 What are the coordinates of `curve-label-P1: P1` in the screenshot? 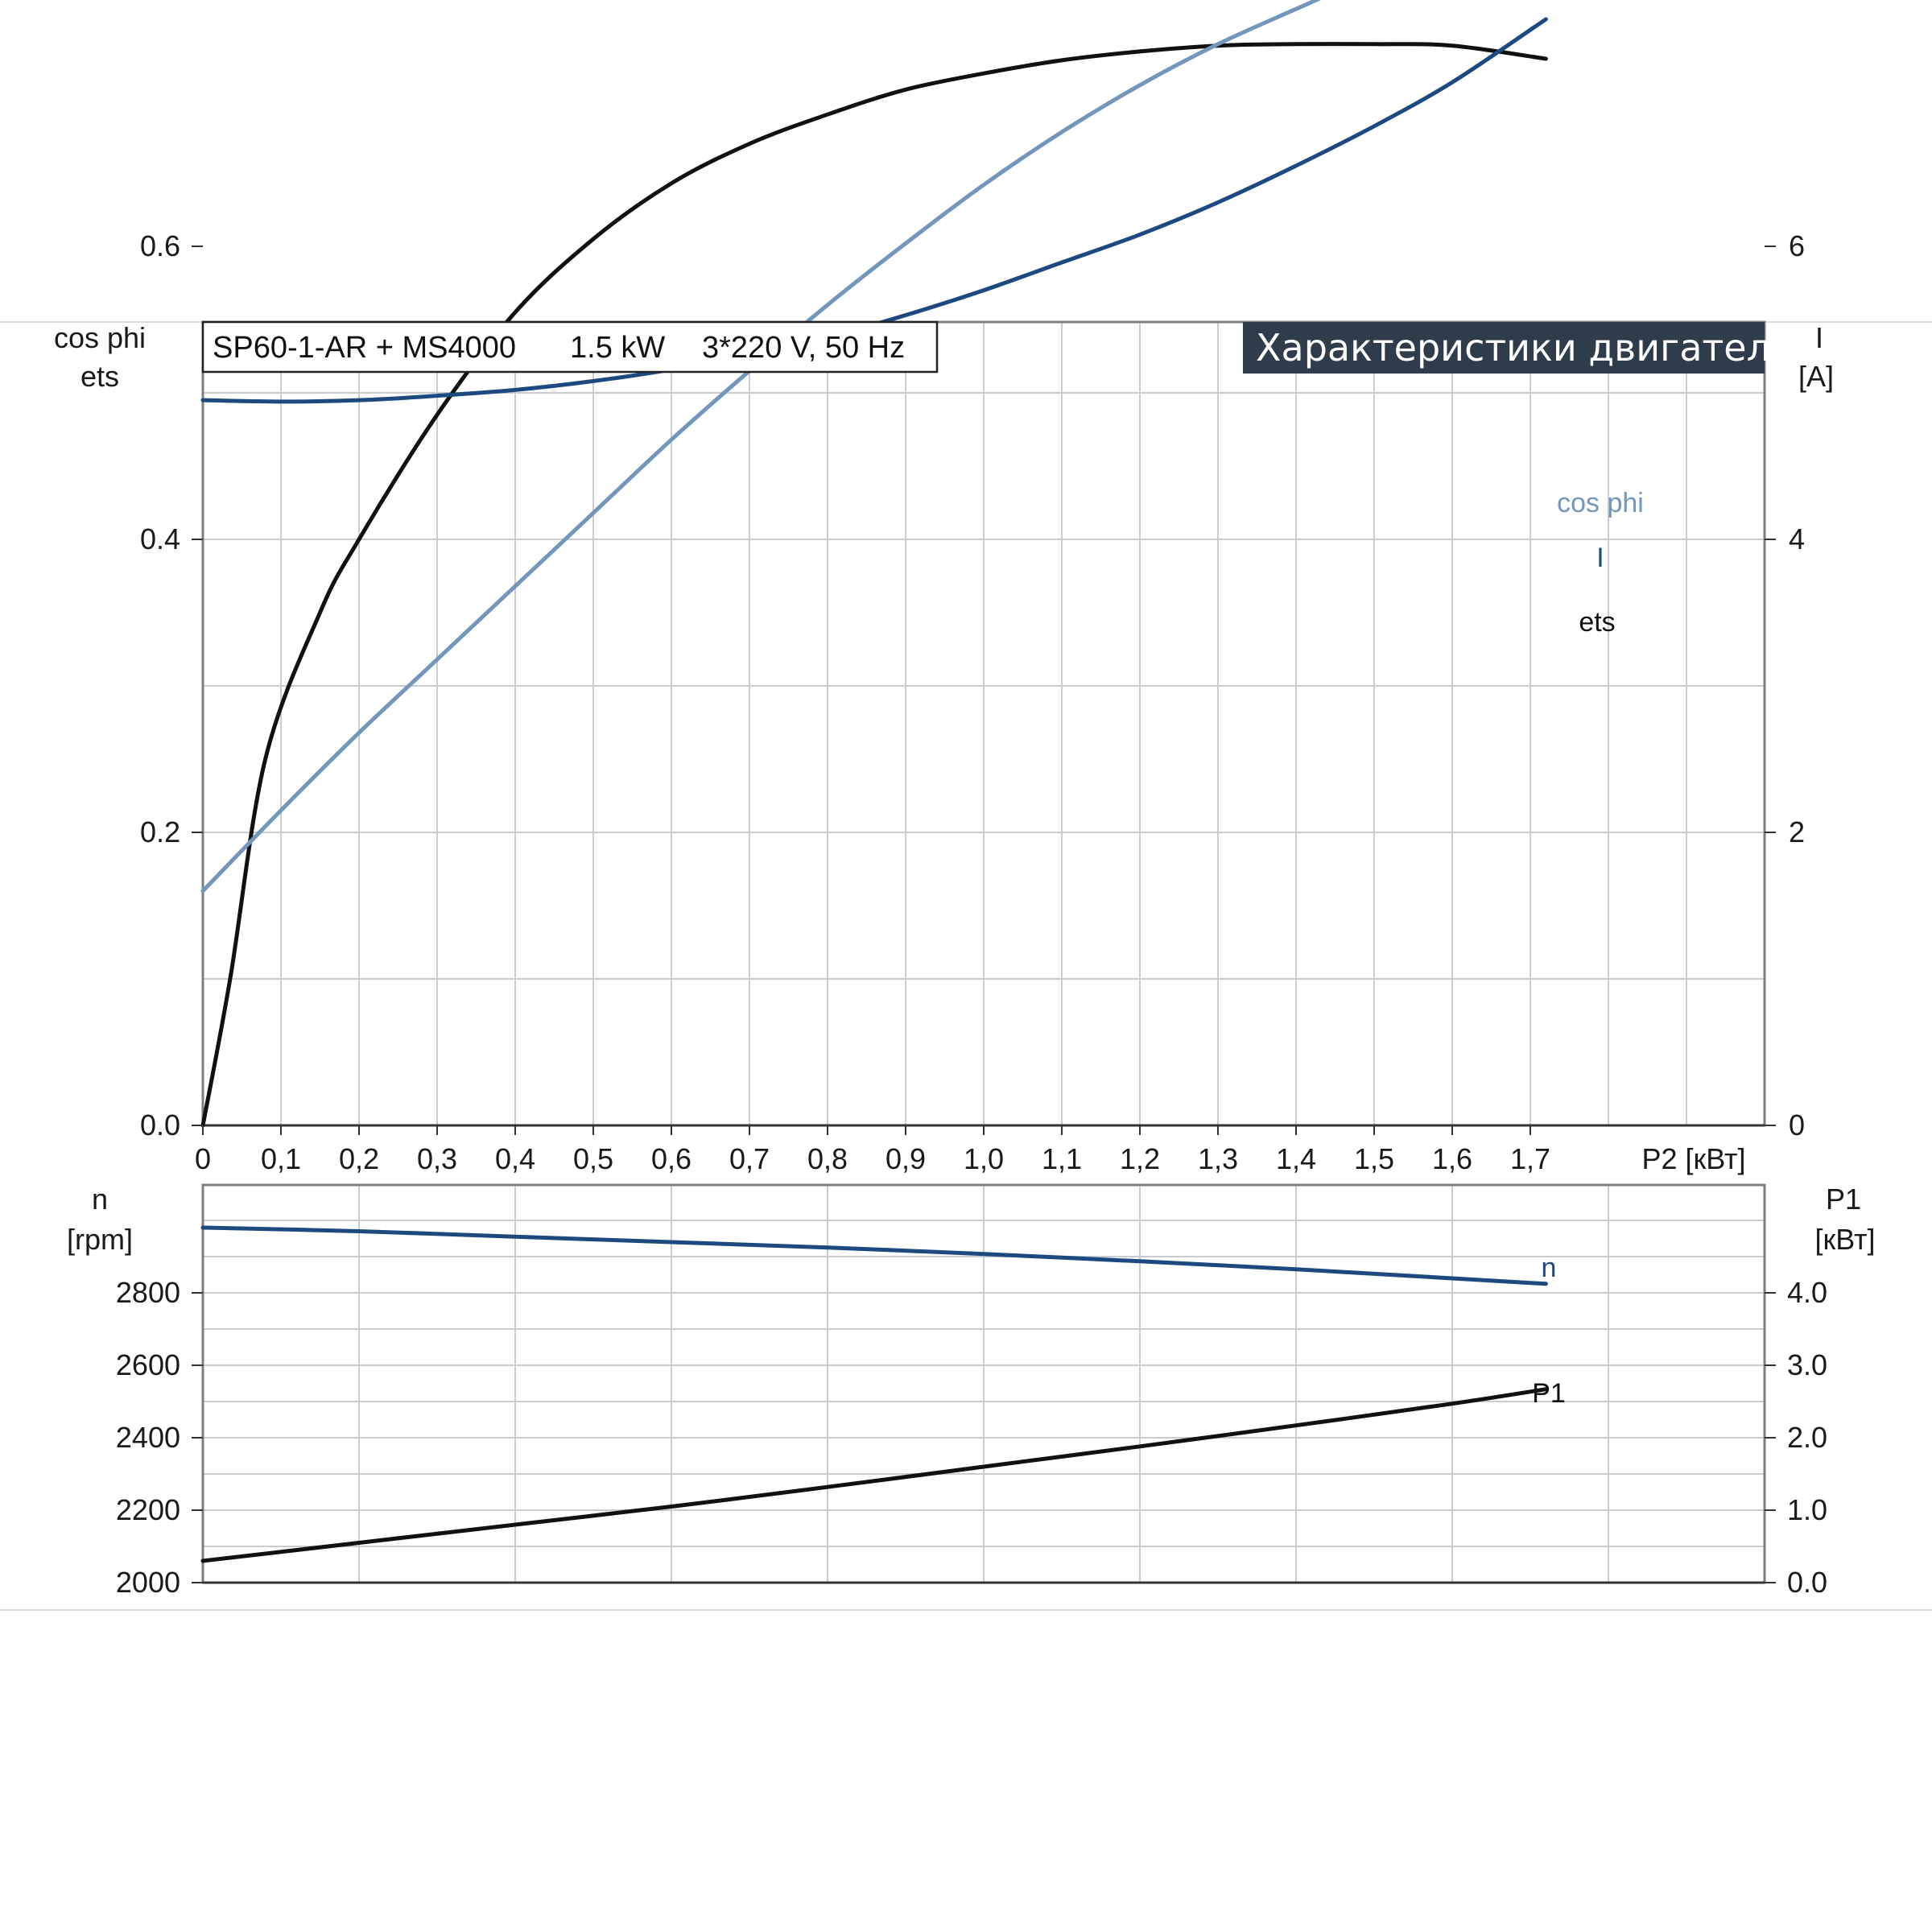 It's located at (1549, 1393).